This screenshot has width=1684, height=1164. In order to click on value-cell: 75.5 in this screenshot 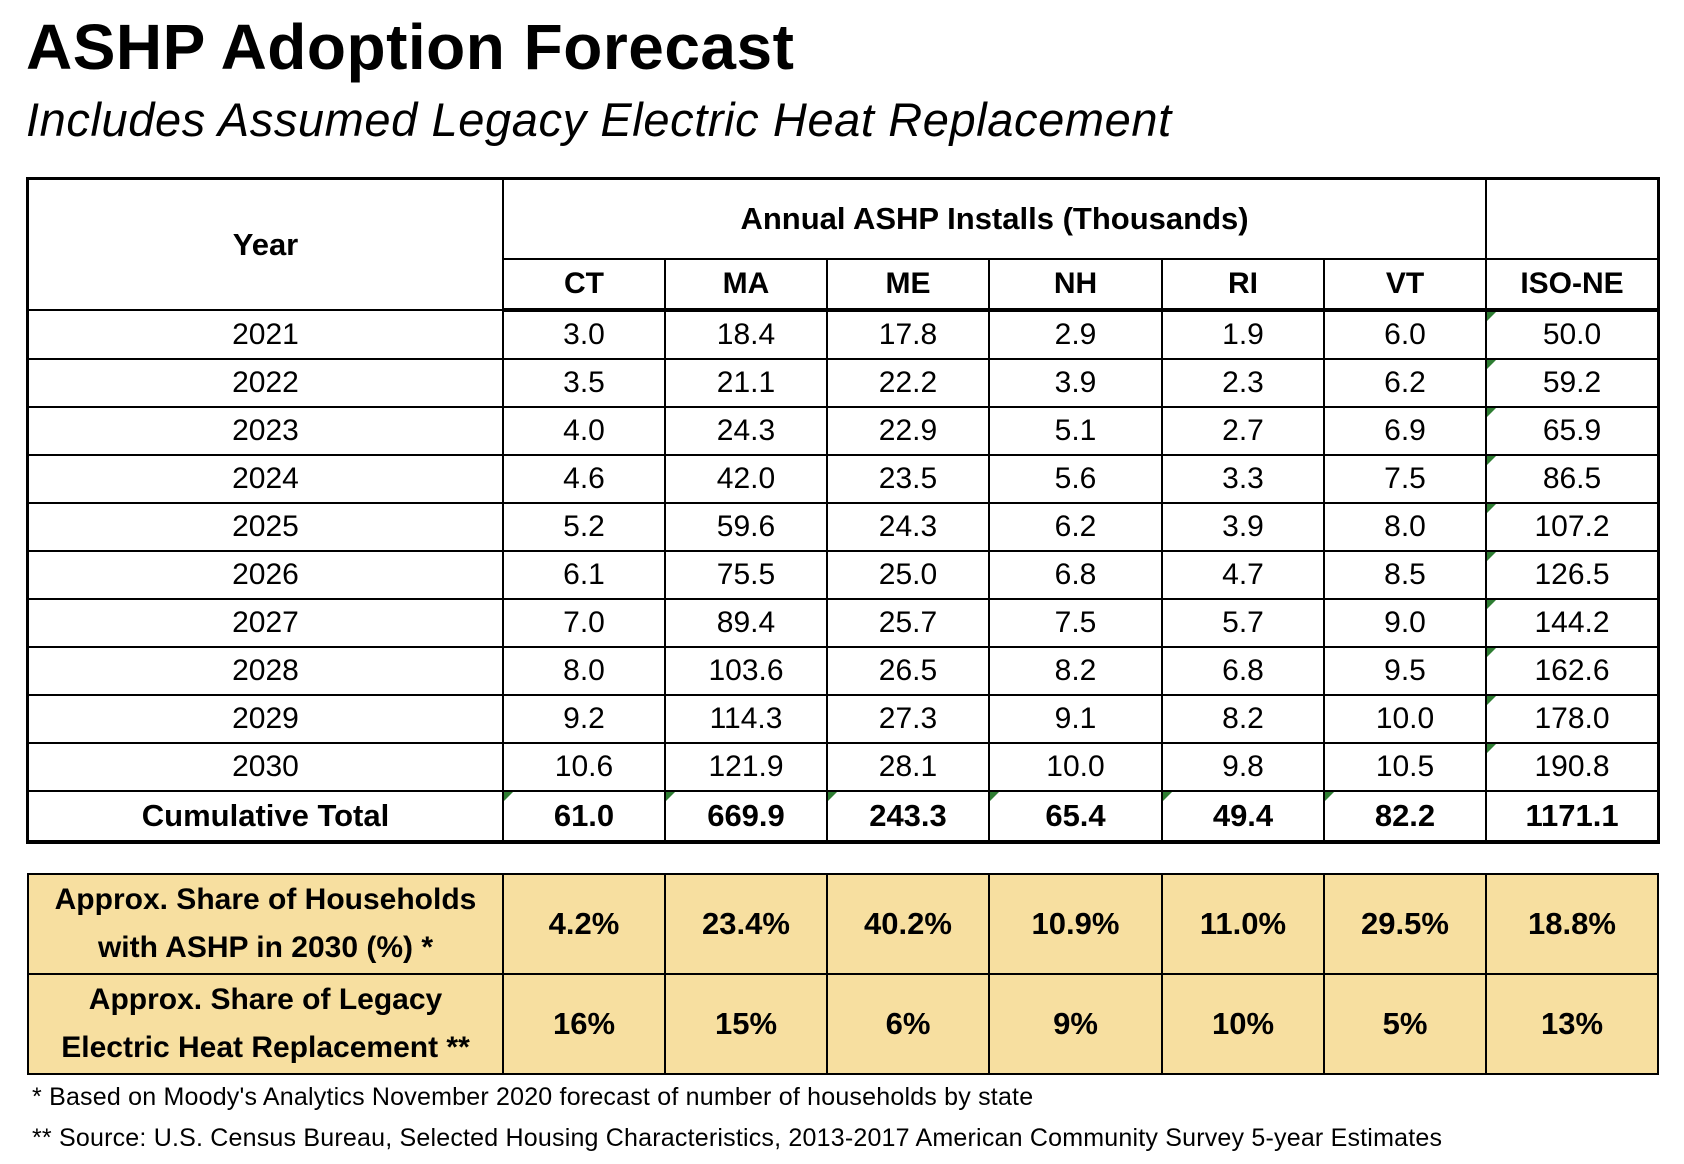, I will do `click(746, 575)`.